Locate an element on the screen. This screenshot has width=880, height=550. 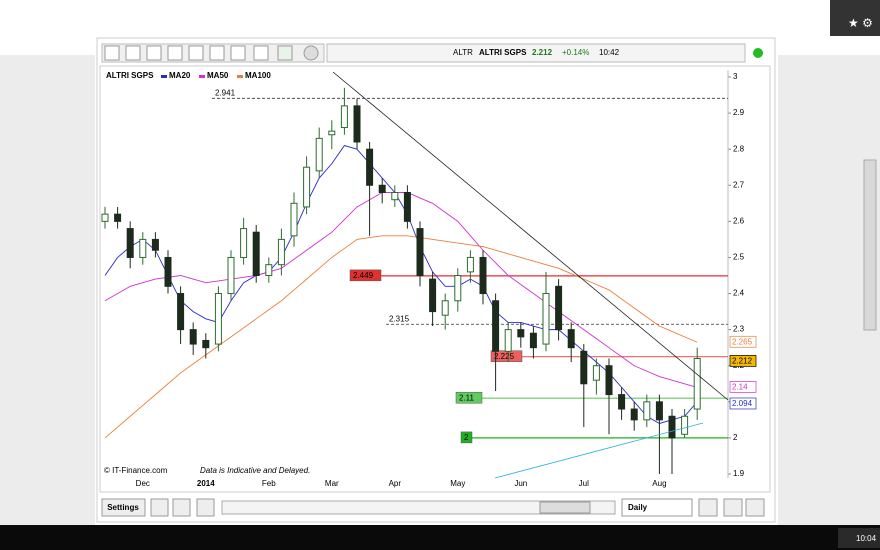
level-label: 2.225 is located at coordinates (504, 356).